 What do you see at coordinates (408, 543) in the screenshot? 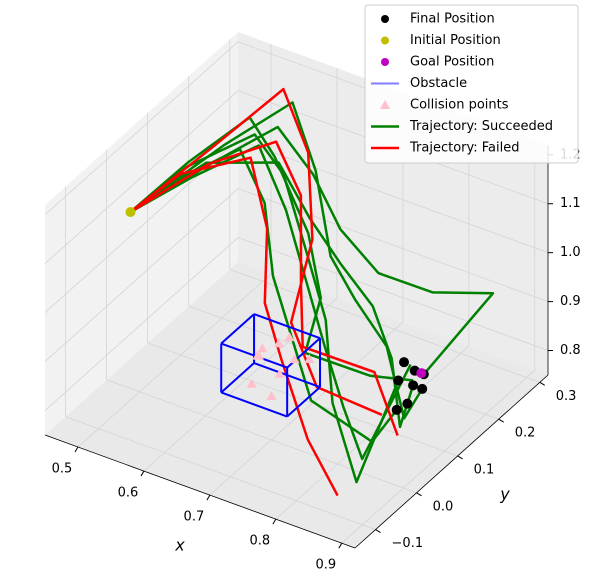
I see `y-tick-label: −0.1` at bounding box center [408, 543].